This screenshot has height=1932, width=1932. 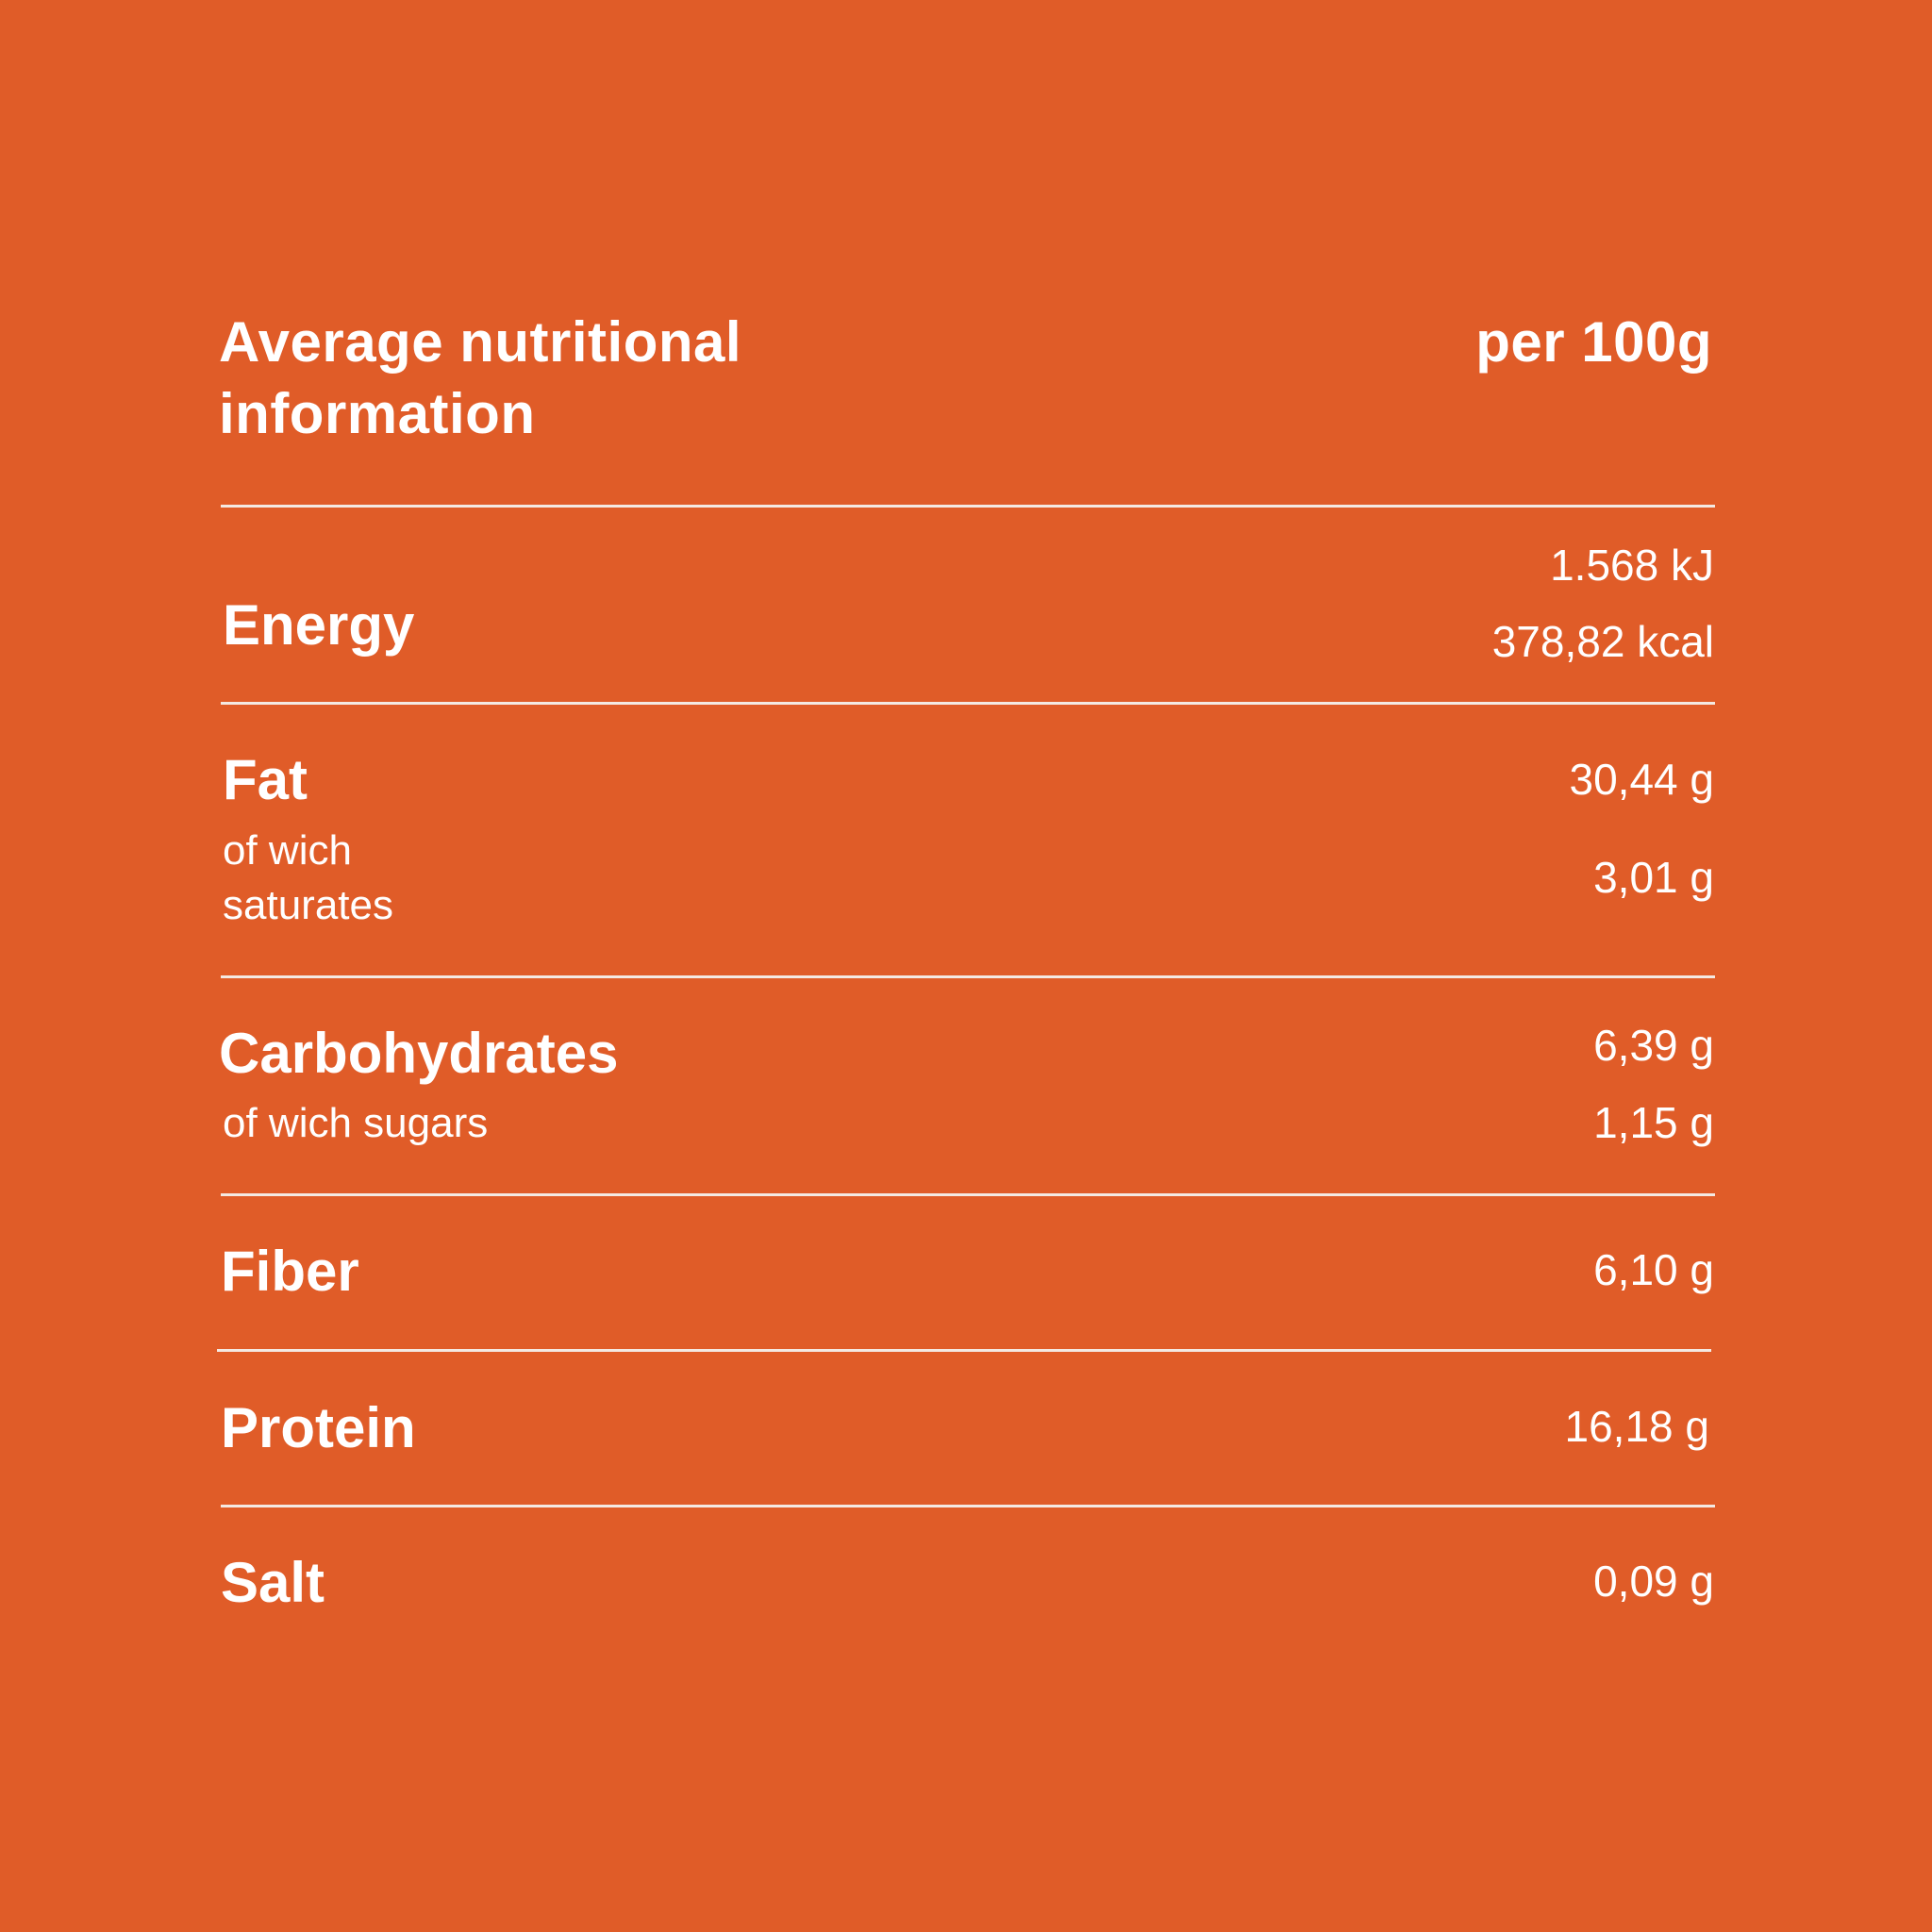 What do you see at coordinates (1653, 1270) in the screenshot?
I see `row-fiber-value: 6,10 g` at bounding box center [1653, 1270].